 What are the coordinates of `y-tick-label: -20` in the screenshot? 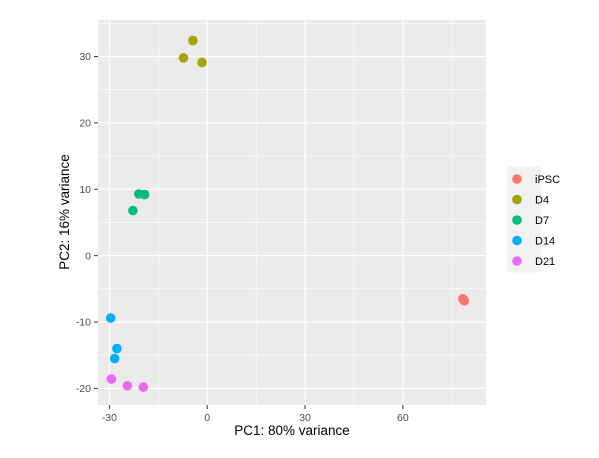 It's located at (83, 389).